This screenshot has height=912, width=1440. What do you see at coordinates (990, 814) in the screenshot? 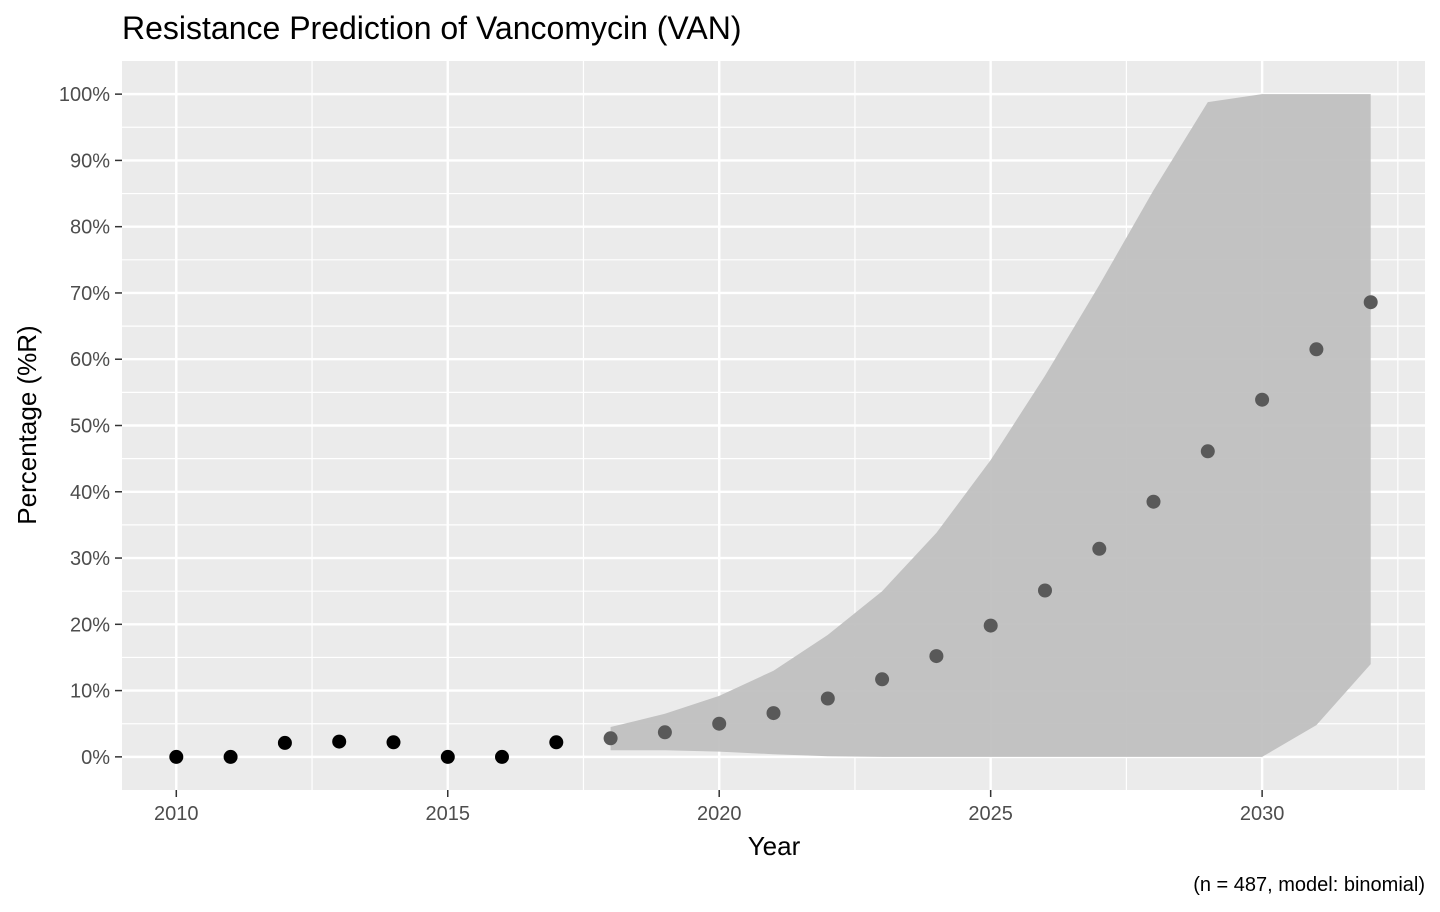
I see `x-tick-label: 2025` at bounding box center [990, 814].